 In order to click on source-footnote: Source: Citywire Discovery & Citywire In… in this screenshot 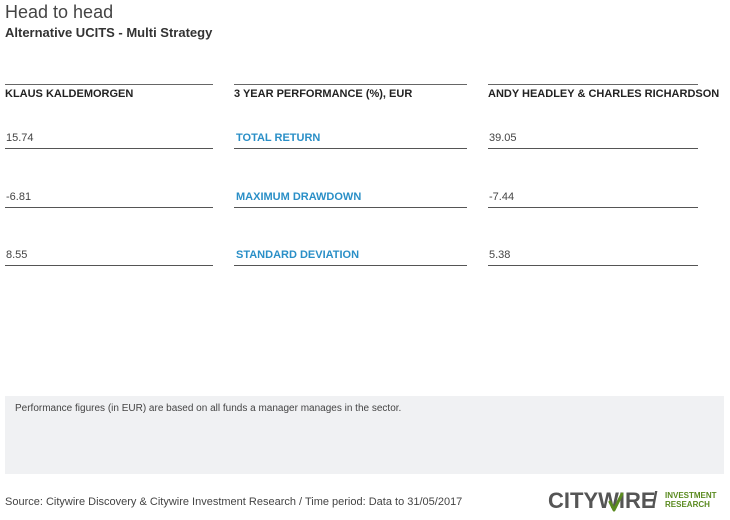, I will do `click(234, 502)`.